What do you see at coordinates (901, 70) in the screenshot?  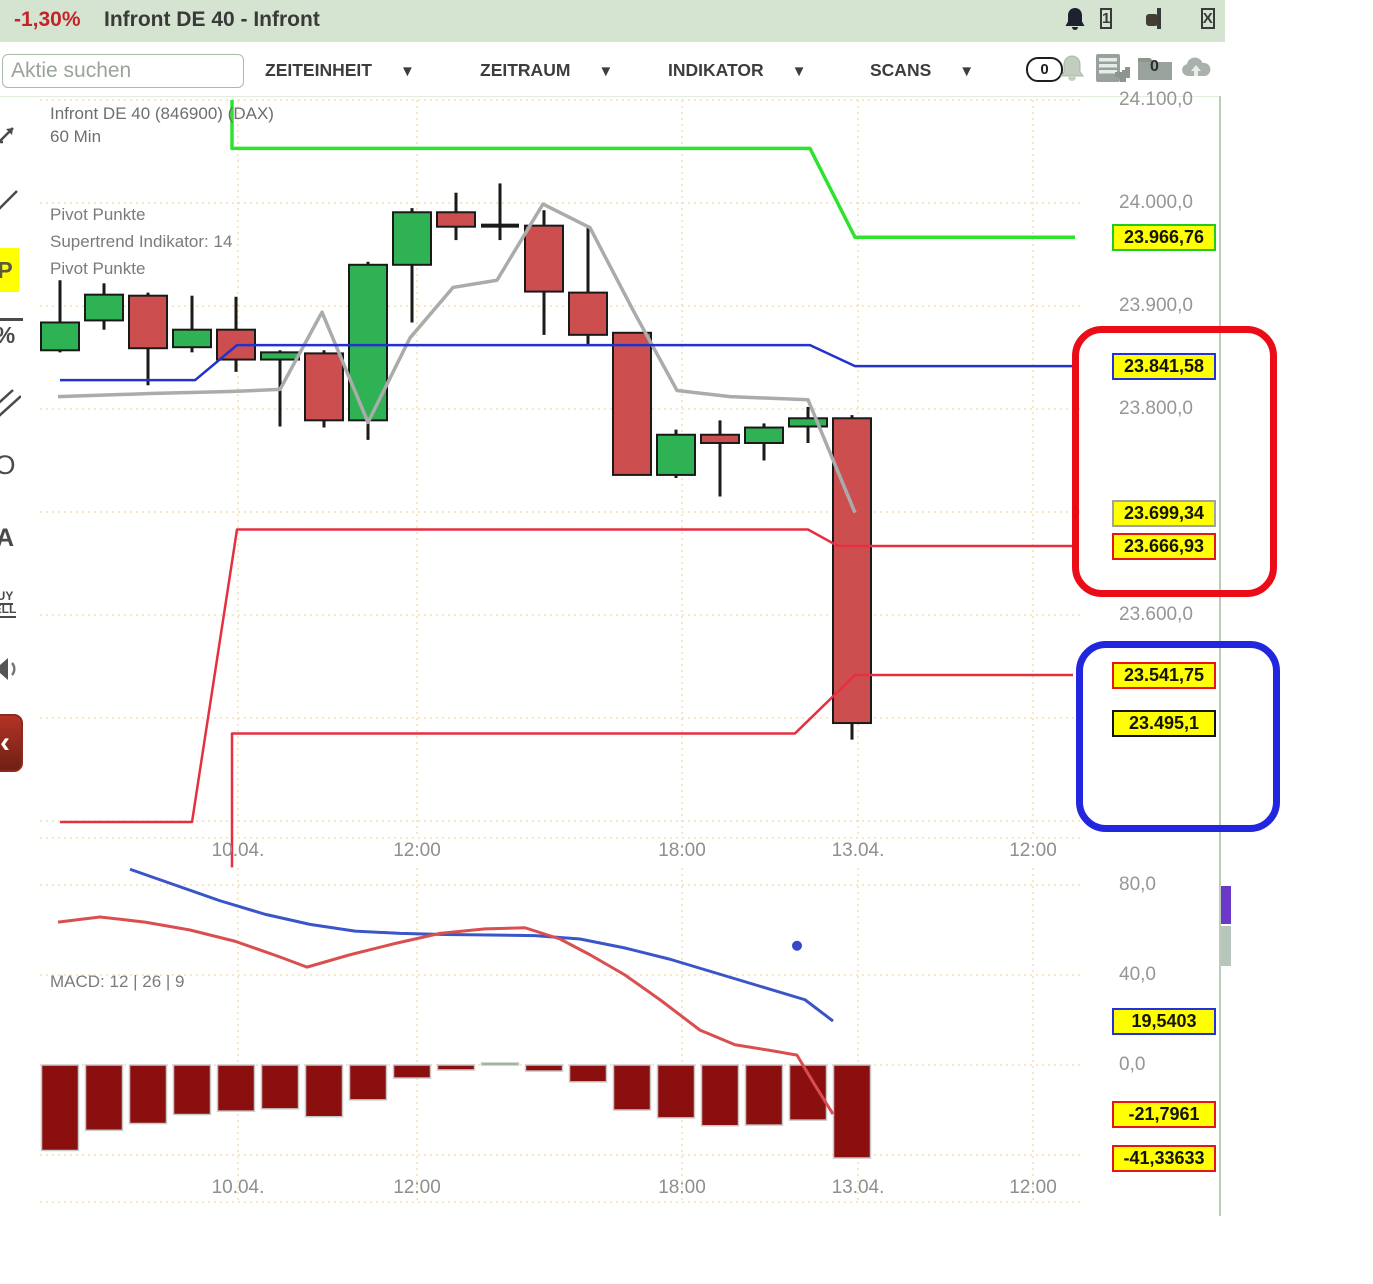 I see `menu-label: SCANS` at bounding box center [901, 70].